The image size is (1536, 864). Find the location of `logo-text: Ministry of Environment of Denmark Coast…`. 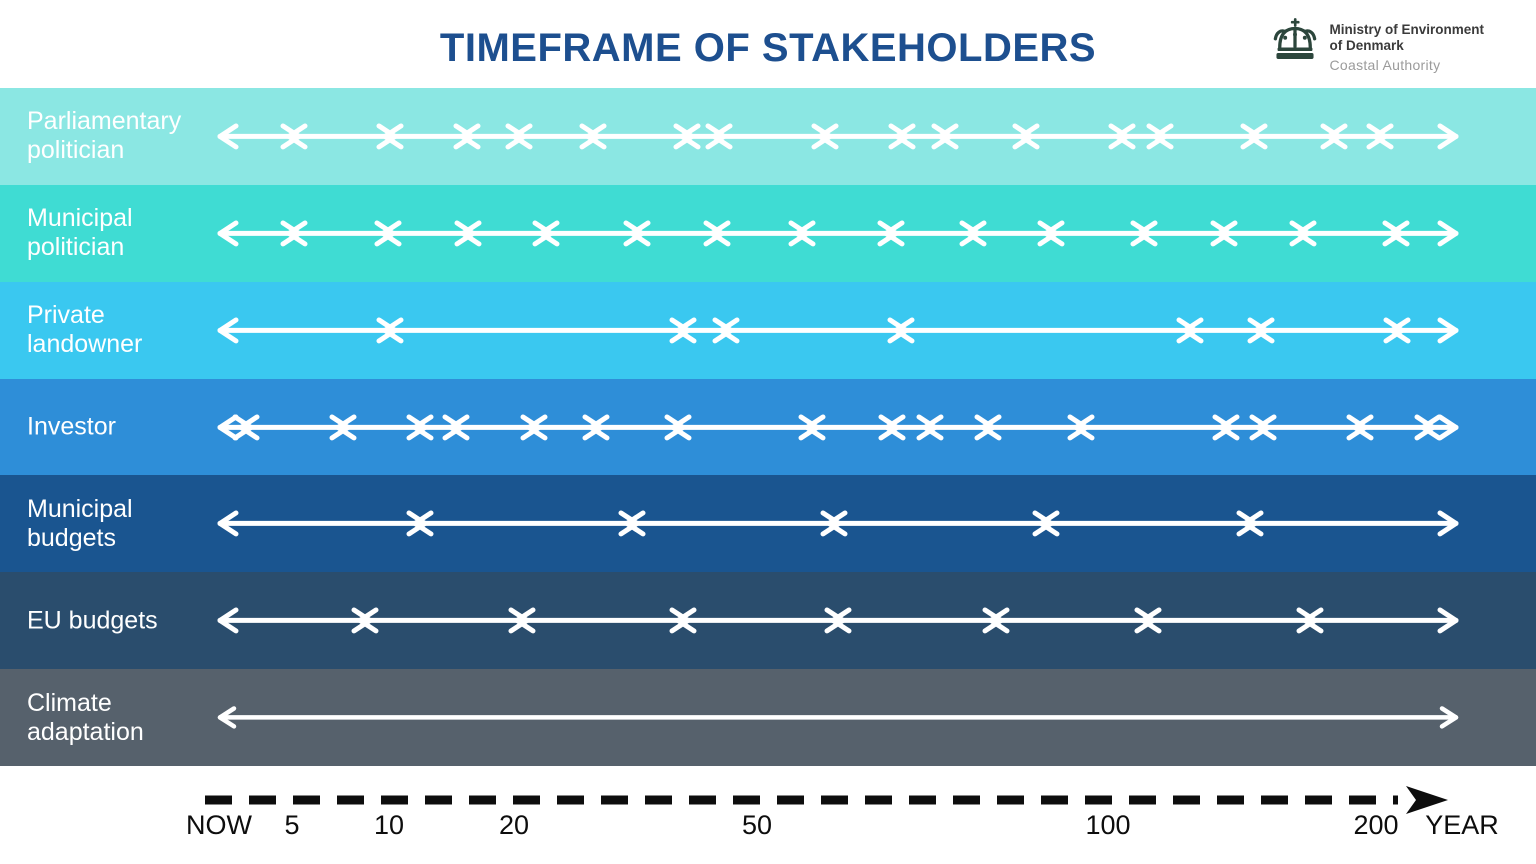

logo-text: Ministry of Environment of Denmark Coast… is located at coordinates (1406, 44).